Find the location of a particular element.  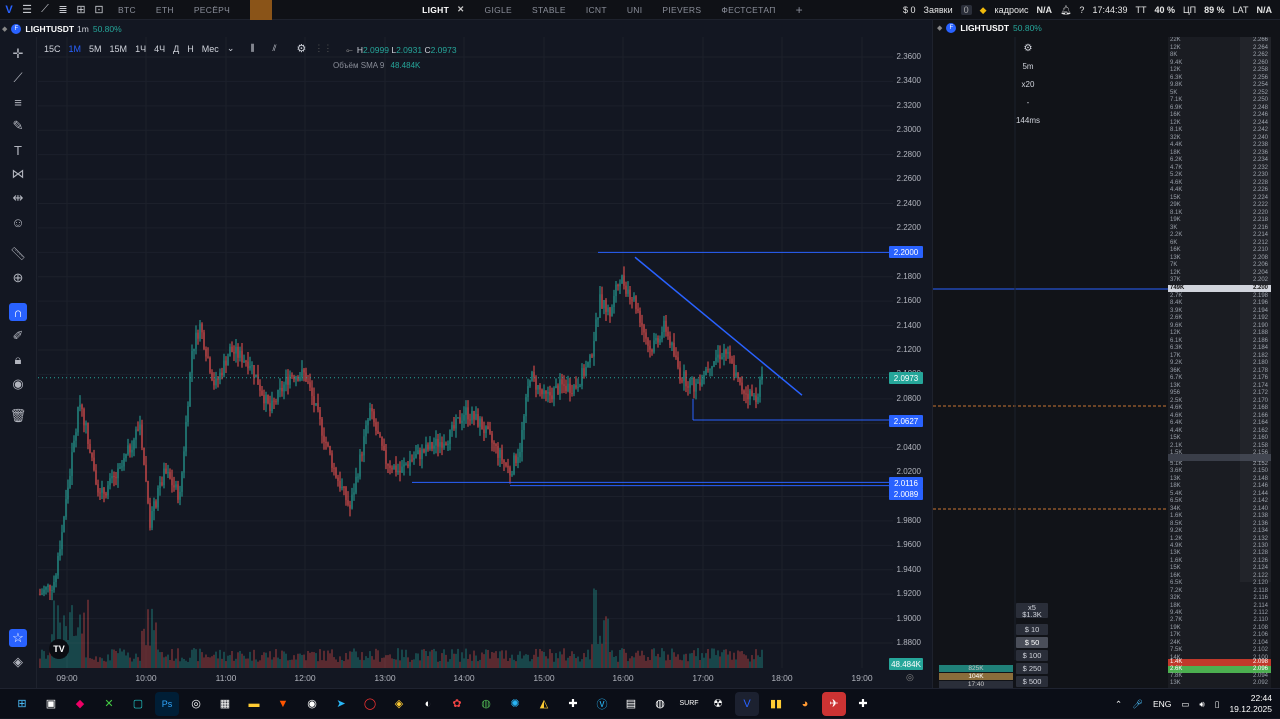

orders-label: Заявки is located at coordinates (938, 10).